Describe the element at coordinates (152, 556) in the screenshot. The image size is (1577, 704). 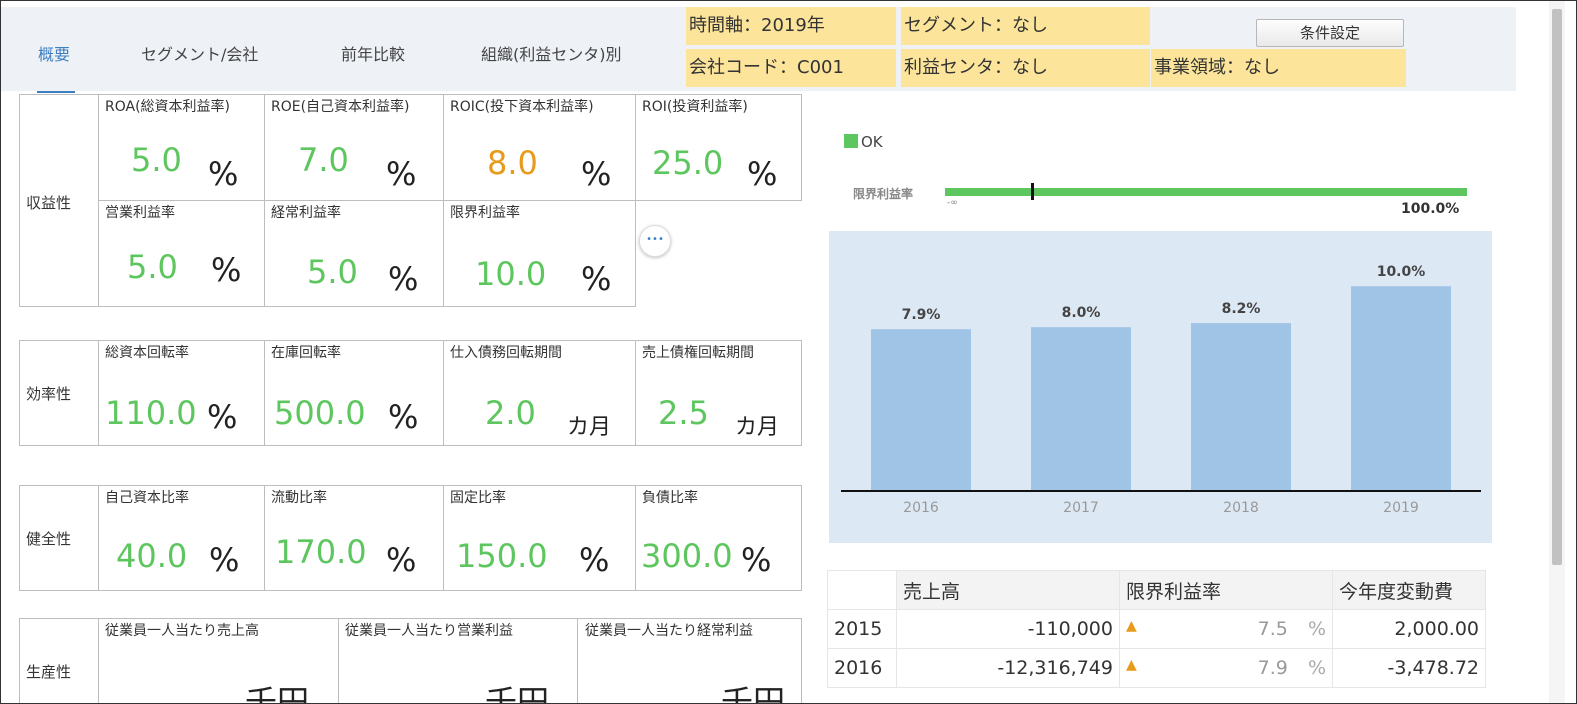
I see `metric-value: 40.0` at that location.